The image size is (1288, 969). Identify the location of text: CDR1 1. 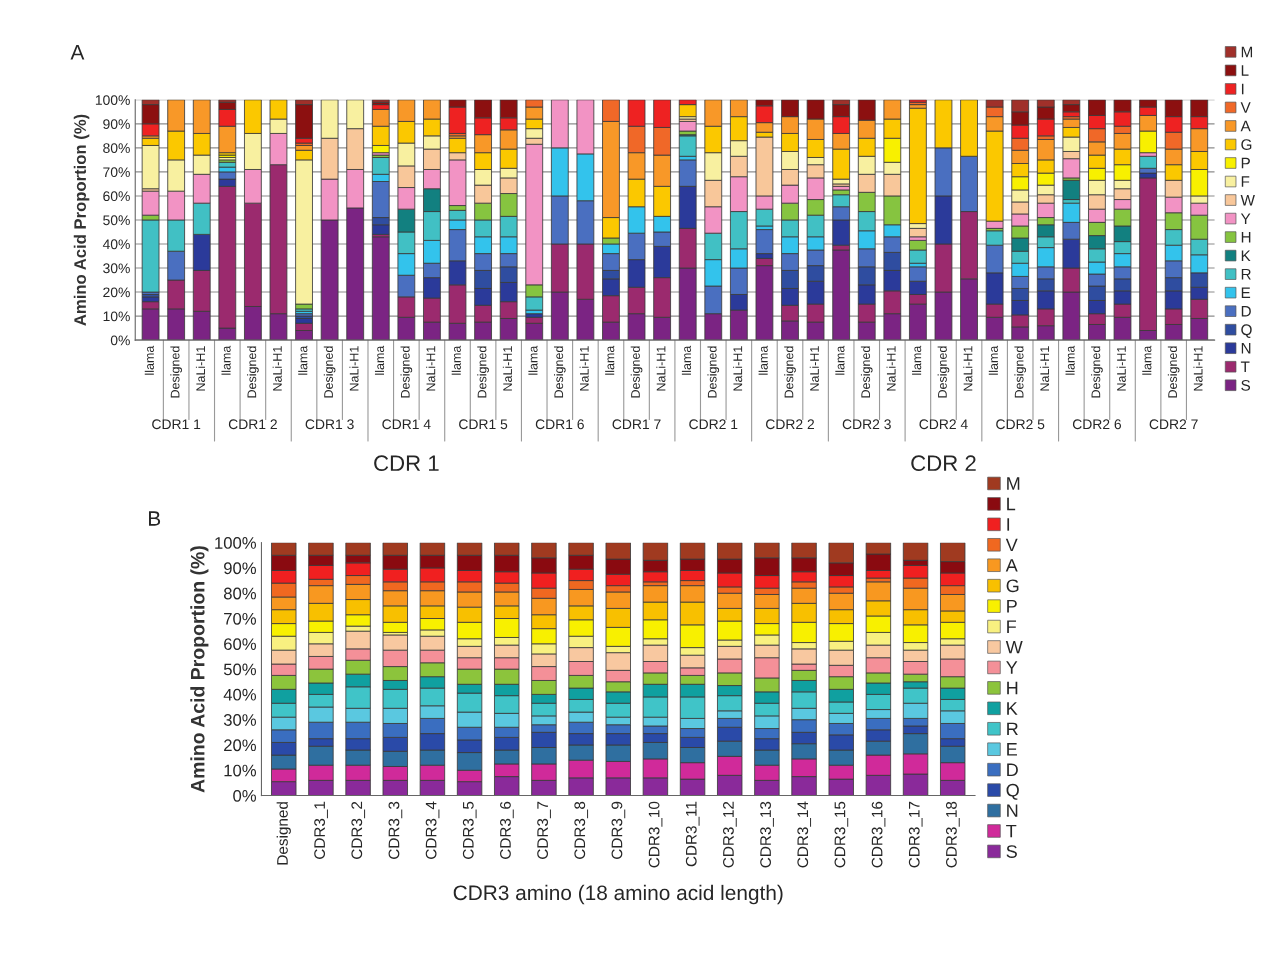
(176, 424).